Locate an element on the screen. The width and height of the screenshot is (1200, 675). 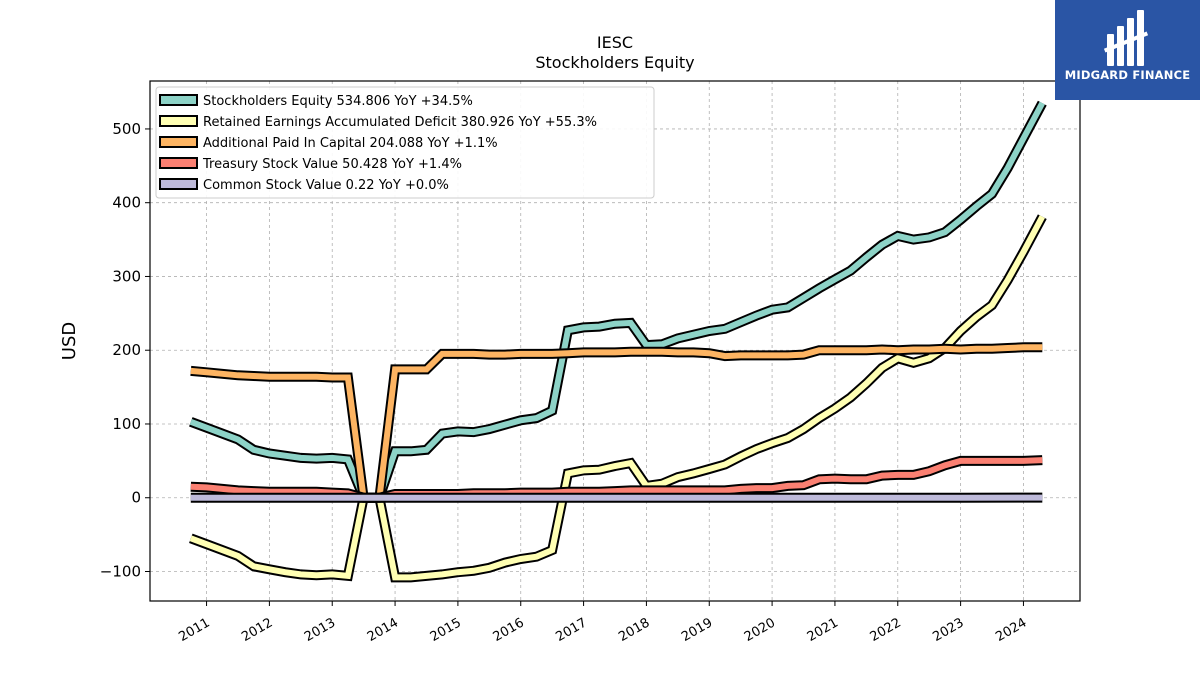
logo-mark-icon is located at coordinates (1126, 38).